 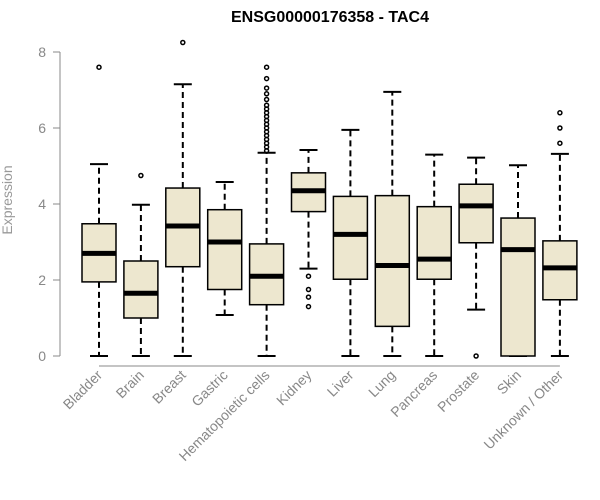 What do you see at coordinates (458, 391) in the screenshot?
I see `x-tick-label-prostate: Prostate` at bounding box center [458, 391].